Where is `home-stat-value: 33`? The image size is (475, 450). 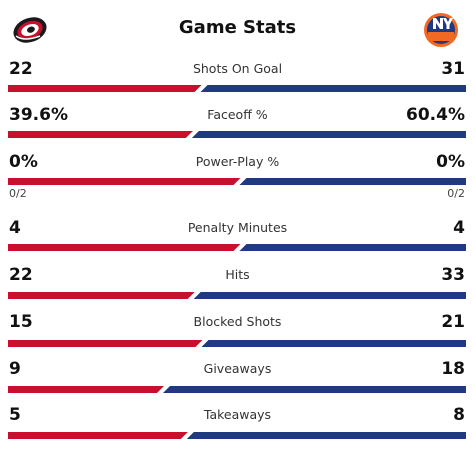
home-stat-value: 33 is located at coordinates (453, 275).